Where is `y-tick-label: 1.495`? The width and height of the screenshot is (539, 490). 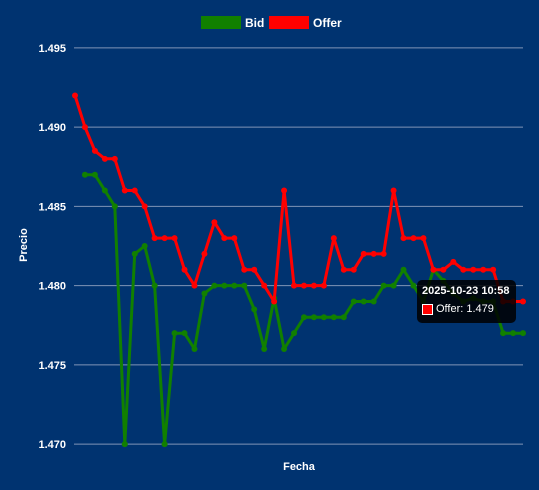
y-tick-label: 1.495 is located at coordinates (52, 49).